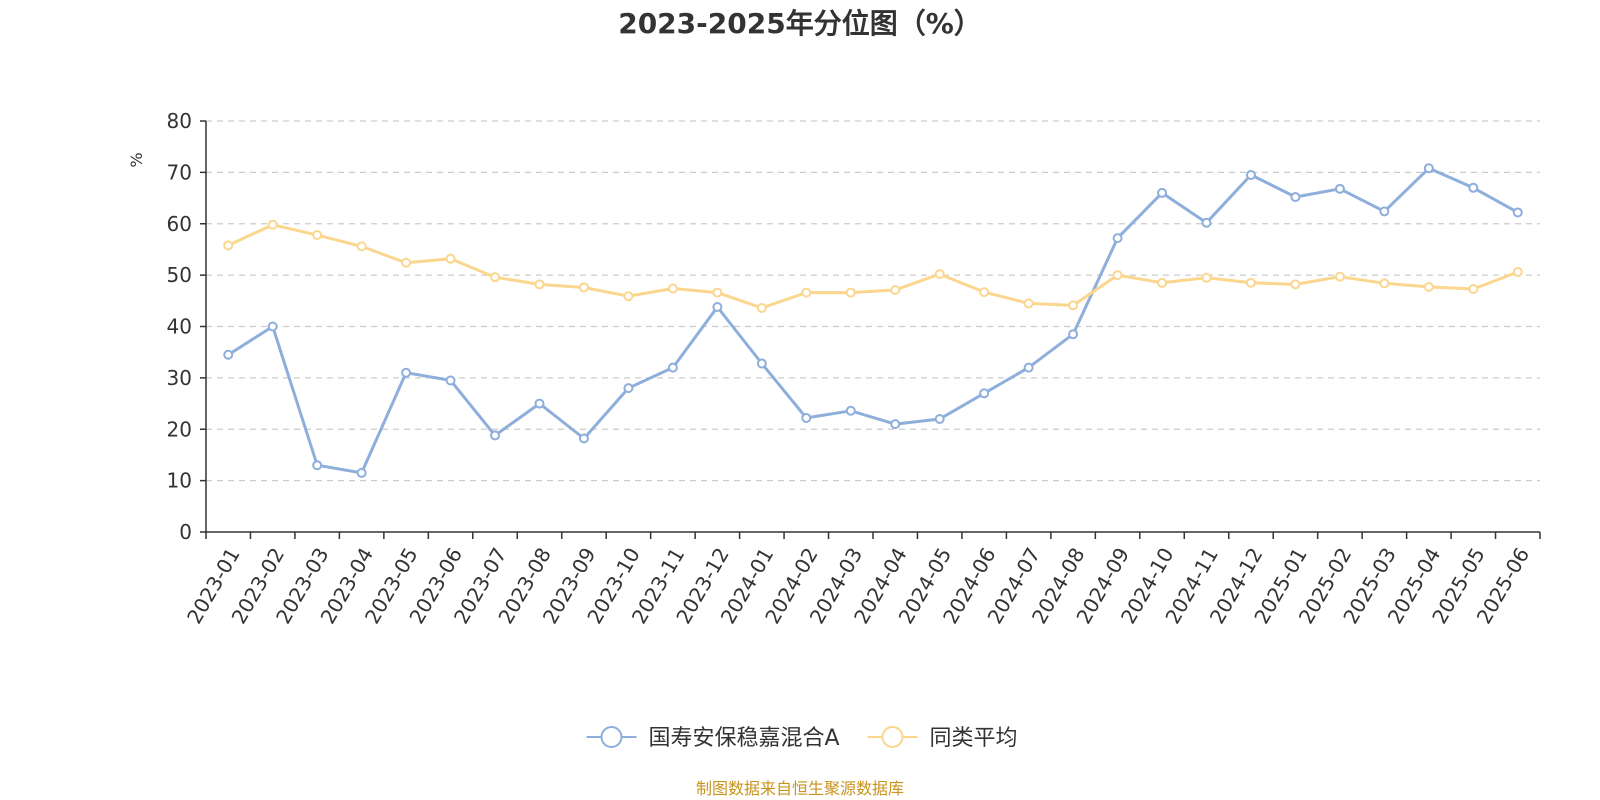 The image size is (1600, 800). I want to click on source-note: 制图数据来自恒生聚源数据库, so click(799, 788).